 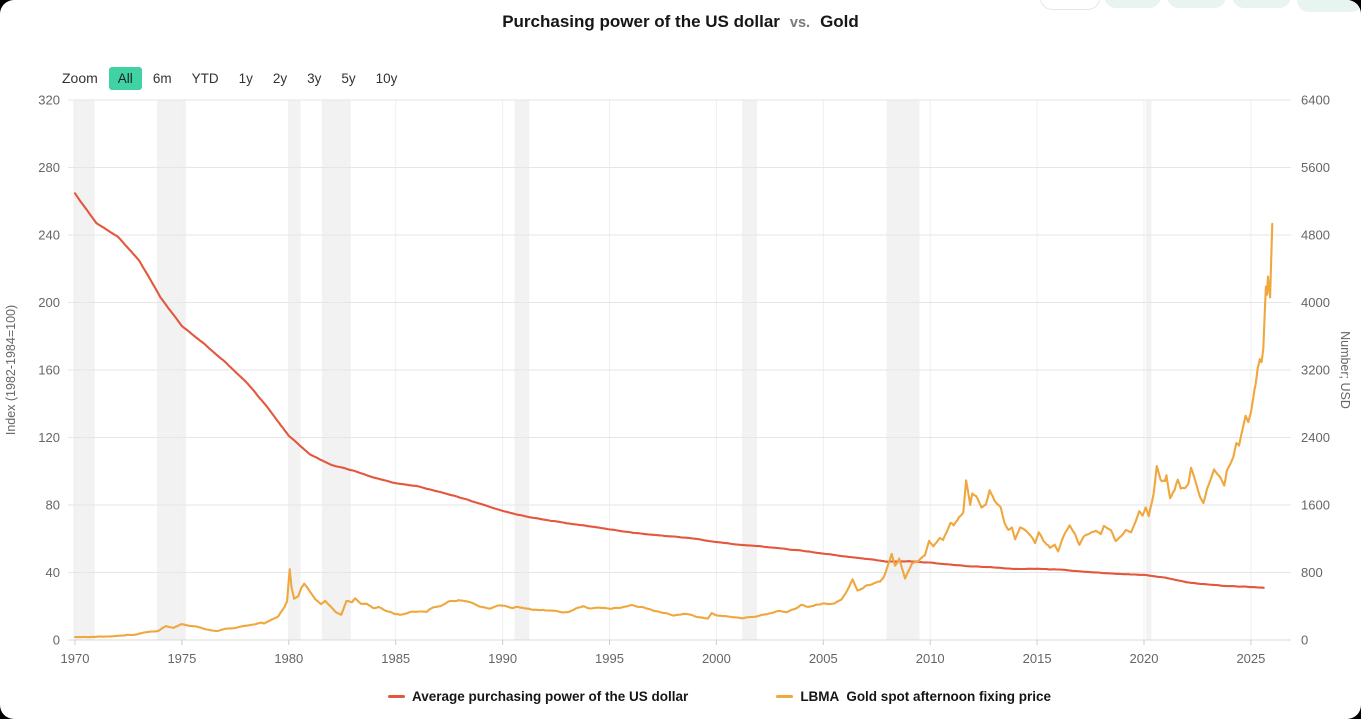 What do you see at coordinates (1037, 658) in the screenshot?
I see `svg-text: 2015` at bounding box center [1037, 658].